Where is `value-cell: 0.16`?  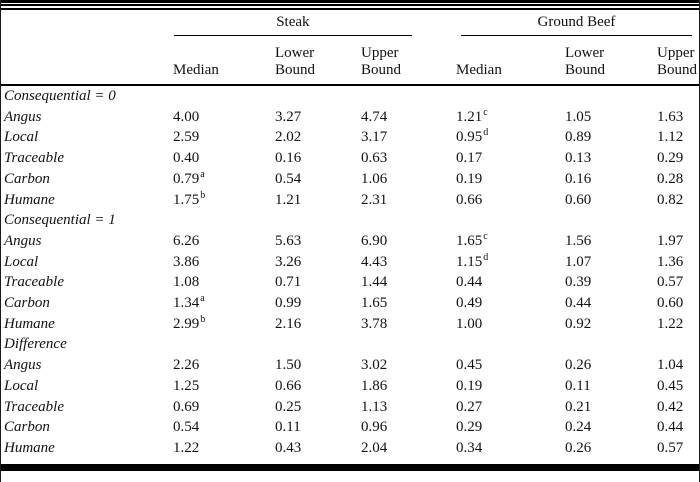
value-cell: 0.16 is located at coordinates (318, 158).